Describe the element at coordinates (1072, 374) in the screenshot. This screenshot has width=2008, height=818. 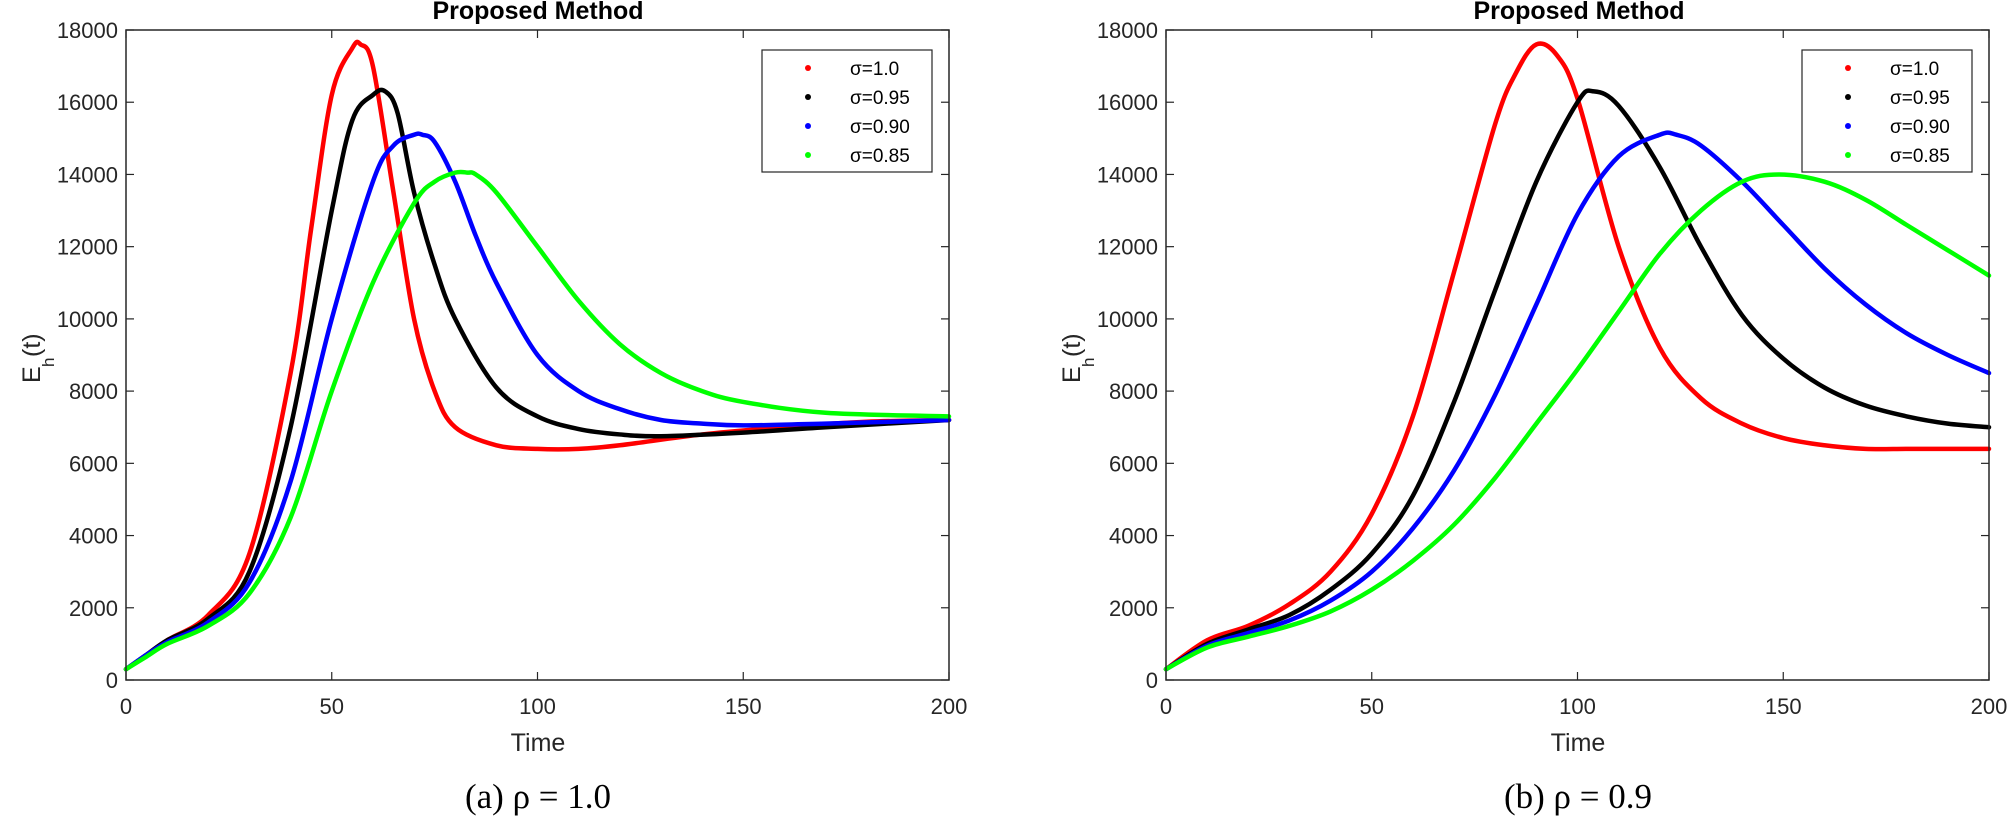
I see `y-axis-label-b-main: E` at that location.